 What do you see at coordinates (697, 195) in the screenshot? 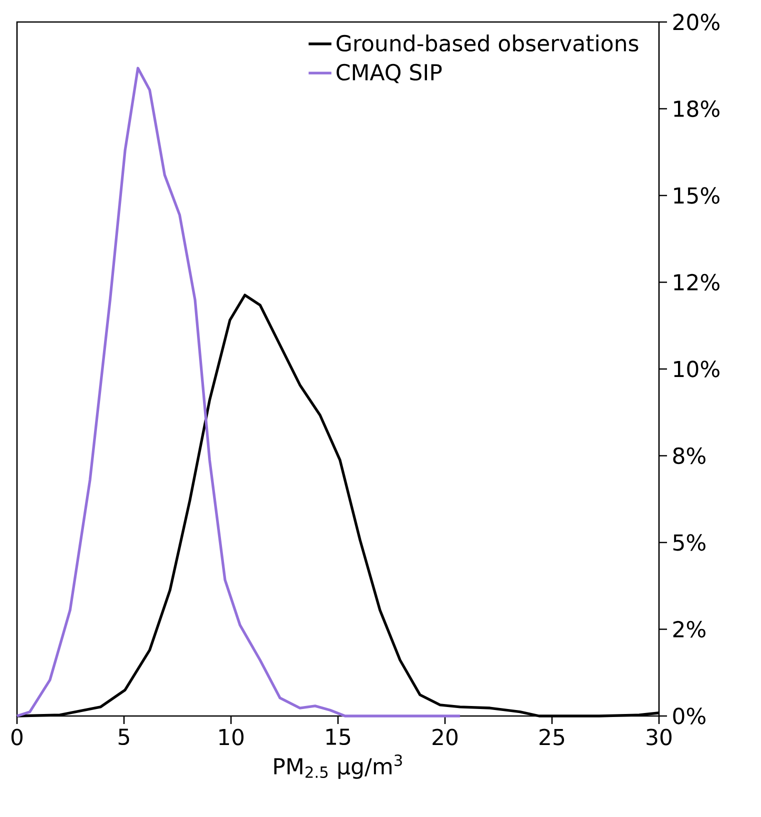
I see `y-tick-label: 15%` at bounding box center [697, 195].